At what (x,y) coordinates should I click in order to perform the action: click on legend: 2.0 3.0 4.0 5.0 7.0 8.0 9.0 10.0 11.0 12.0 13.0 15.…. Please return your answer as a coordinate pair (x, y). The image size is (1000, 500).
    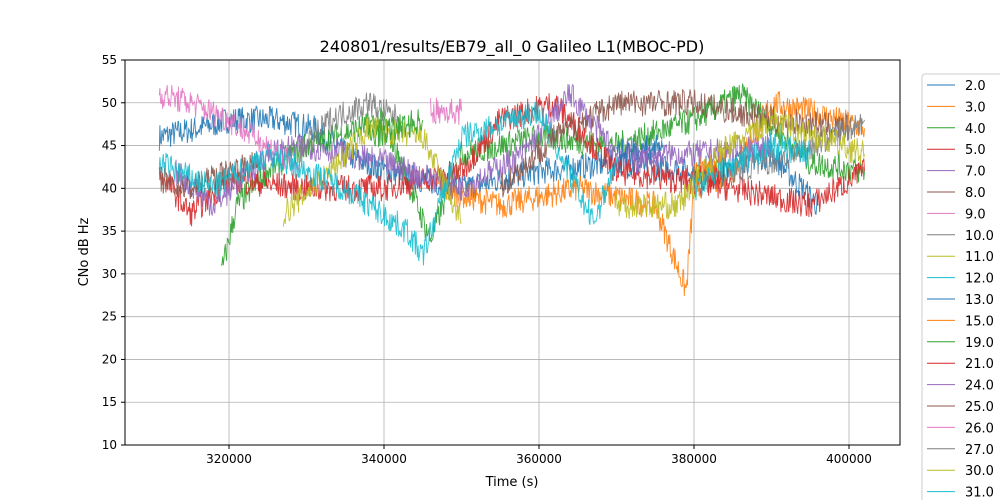
    Looking at the image, I should click on (960, 286).